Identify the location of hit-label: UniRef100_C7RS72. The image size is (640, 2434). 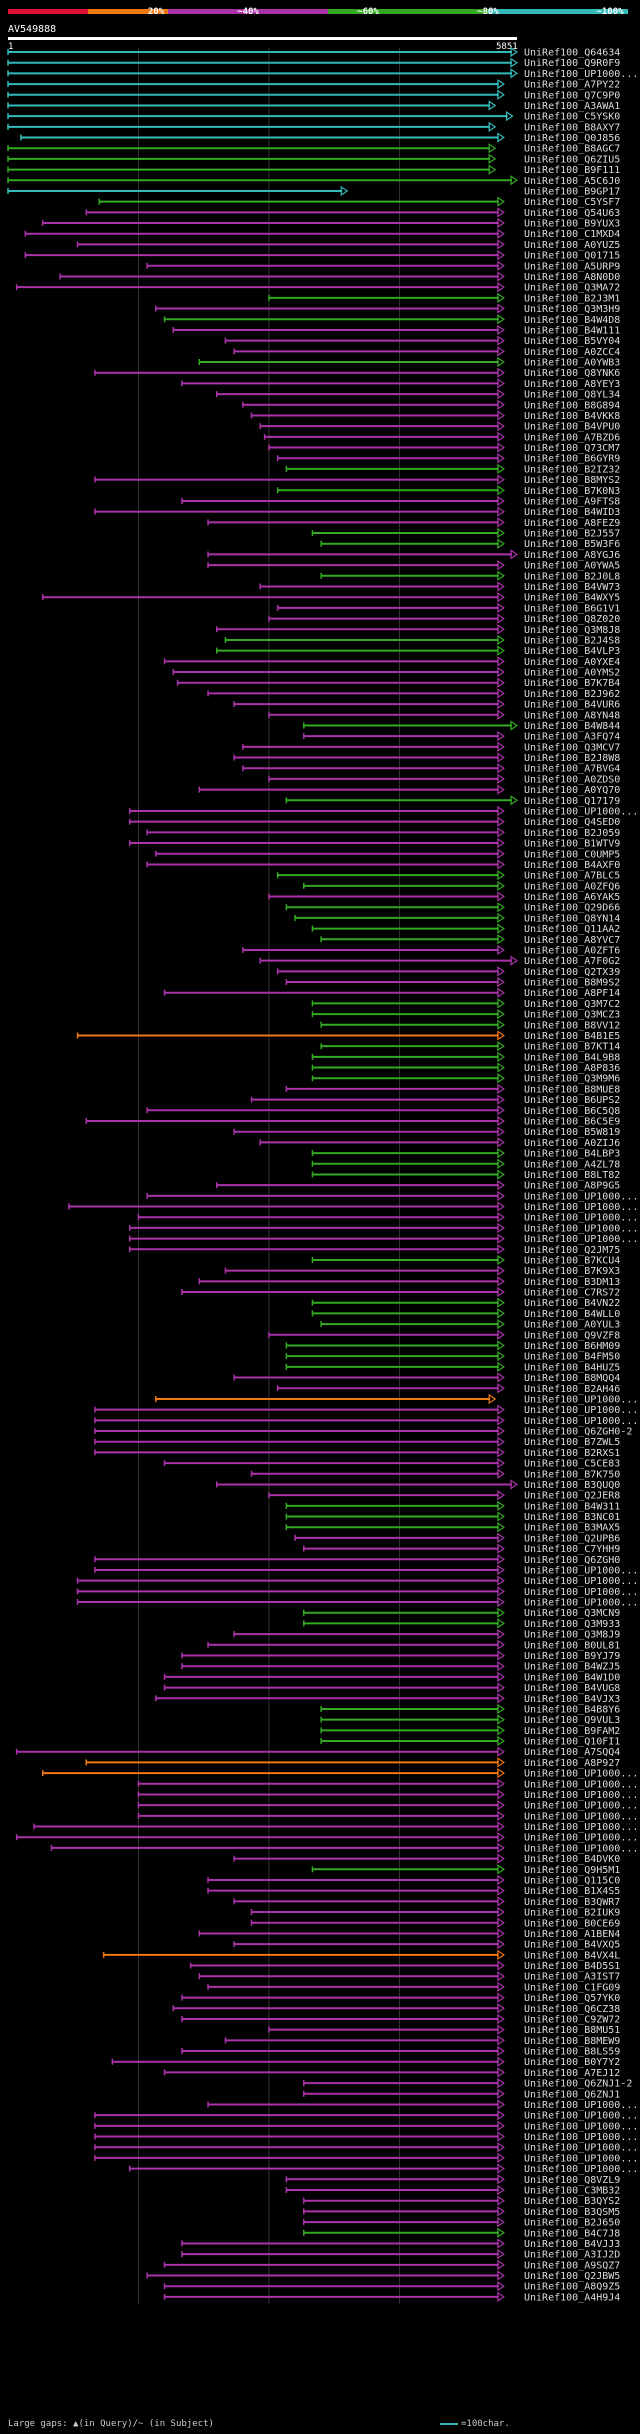
(572, 1293).